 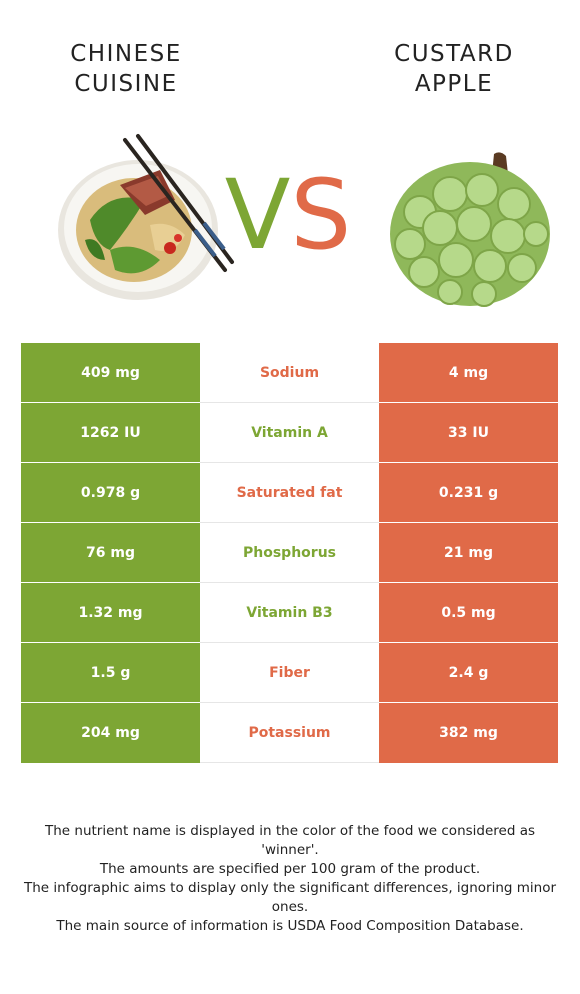 I want to click on nutrient-name-cell: Vitamin B3, so click(x=289, y=612).